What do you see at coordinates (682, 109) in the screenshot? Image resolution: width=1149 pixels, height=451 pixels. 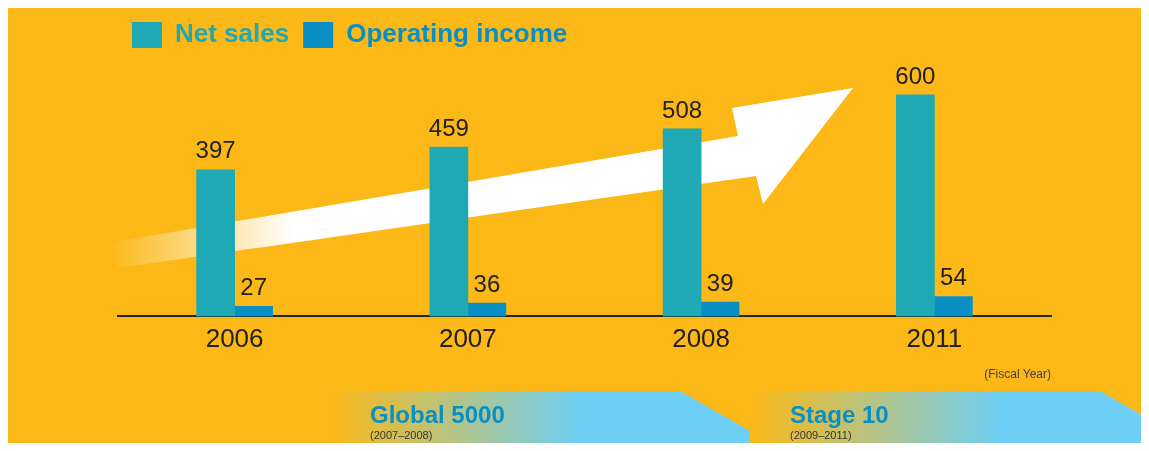 I see `data-label: 508` at bounding box center [682, 109].